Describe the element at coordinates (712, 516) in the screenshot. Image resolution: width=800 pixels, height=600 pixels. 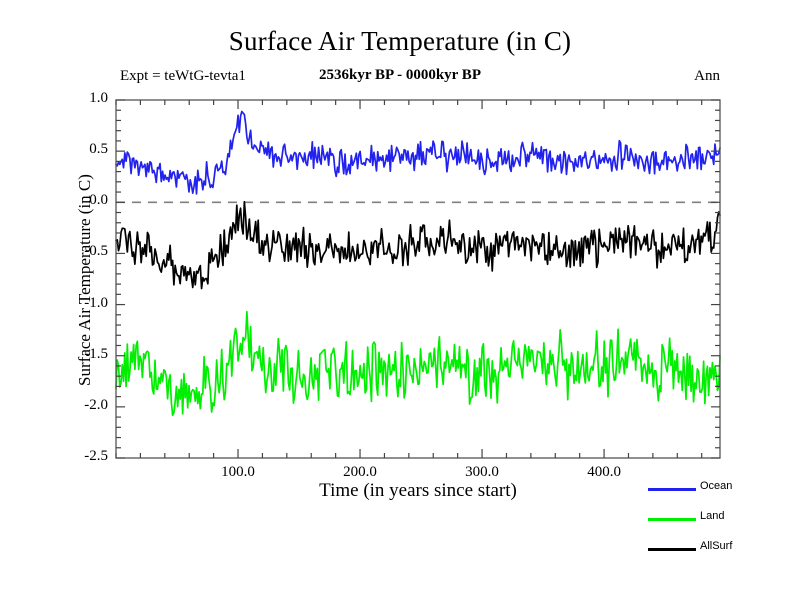
I see `legend-label: Land` at that location.